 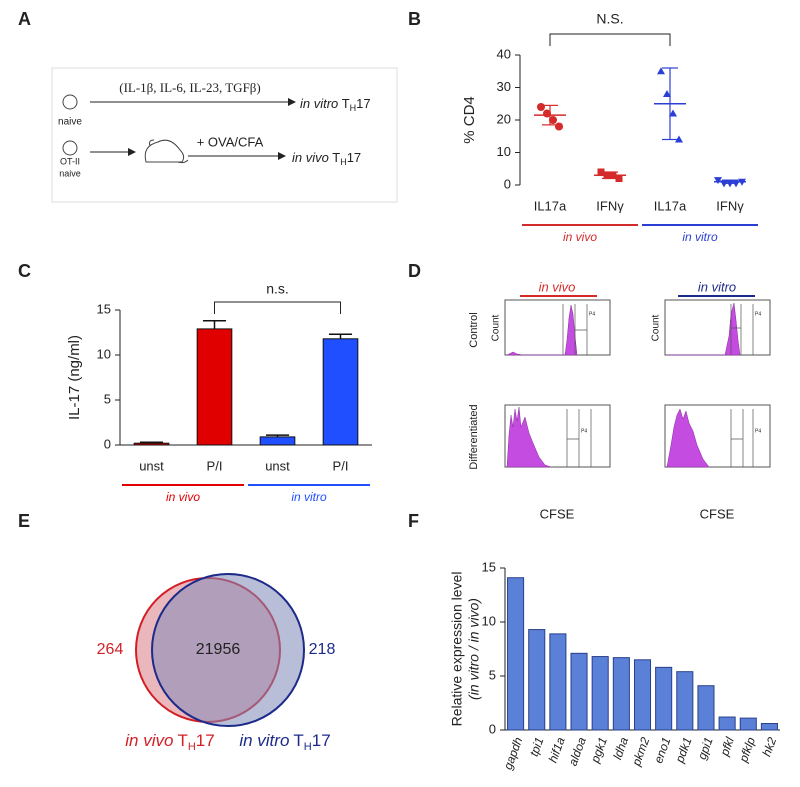 What do you see at coordinates (492, 674) in the screenshot?
I see `y-tick-label: 5` at bounding box center [492, 674].